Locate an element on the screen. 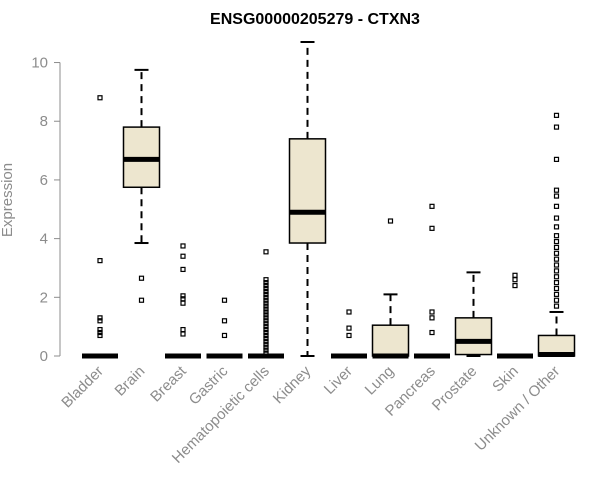  x-tick-label: Lung is located at coordinates (380, 381).